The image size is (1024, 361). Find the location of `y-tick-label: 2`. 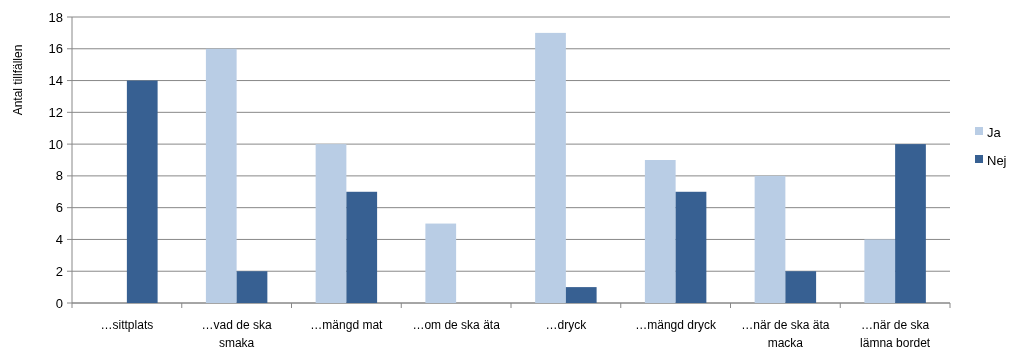

y-tick-label: 2 is located at coordinates (59, 271).